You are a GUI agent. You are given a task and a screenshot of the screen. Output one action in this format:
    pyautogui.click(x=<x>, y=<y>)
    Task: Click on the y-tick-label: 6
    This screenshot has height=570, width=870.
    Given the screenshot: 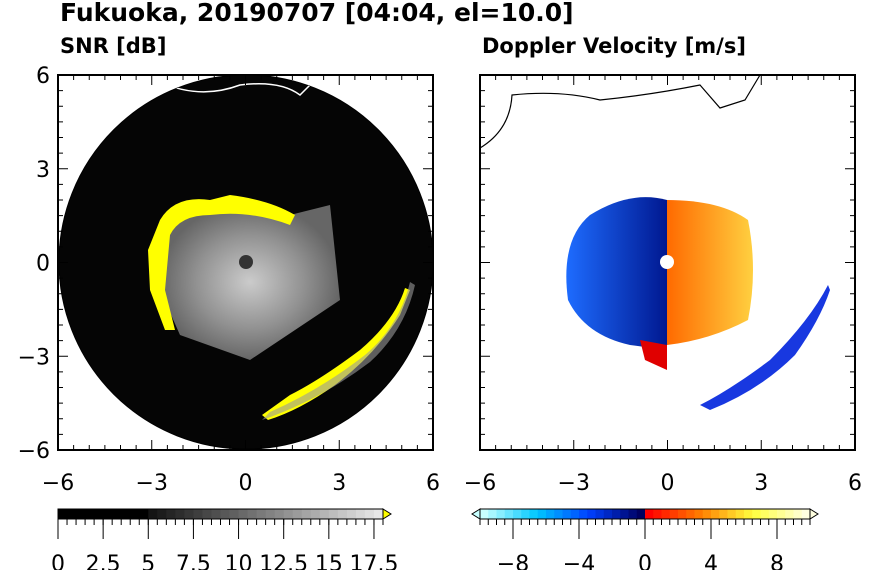 What is the action you would take?
    pyautogui.click(x=43, y=76)
    